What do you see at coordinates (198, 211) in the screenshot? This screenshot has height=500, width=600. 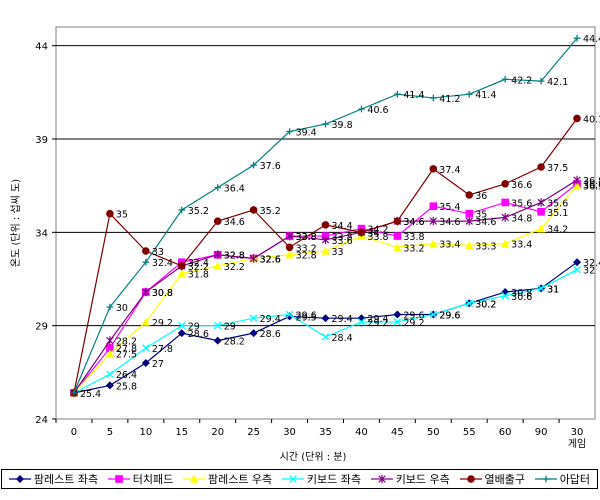 I see `data-label: 35.2` at bounding box center [198, 211].